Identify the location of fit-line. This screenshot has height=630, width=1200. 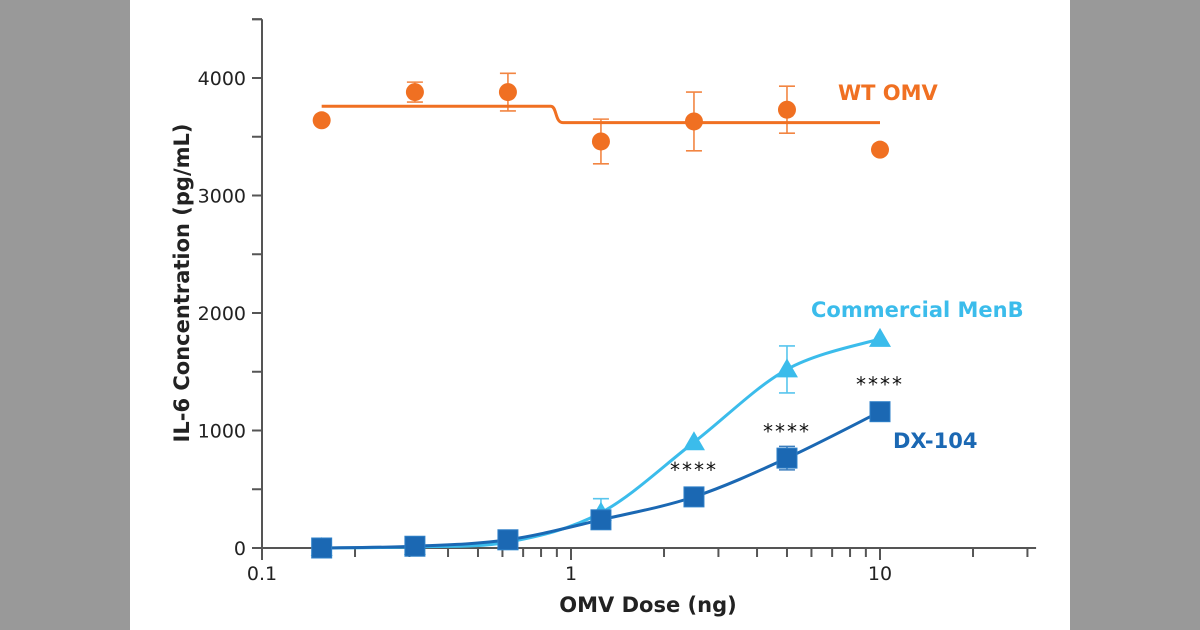
(600, 114).